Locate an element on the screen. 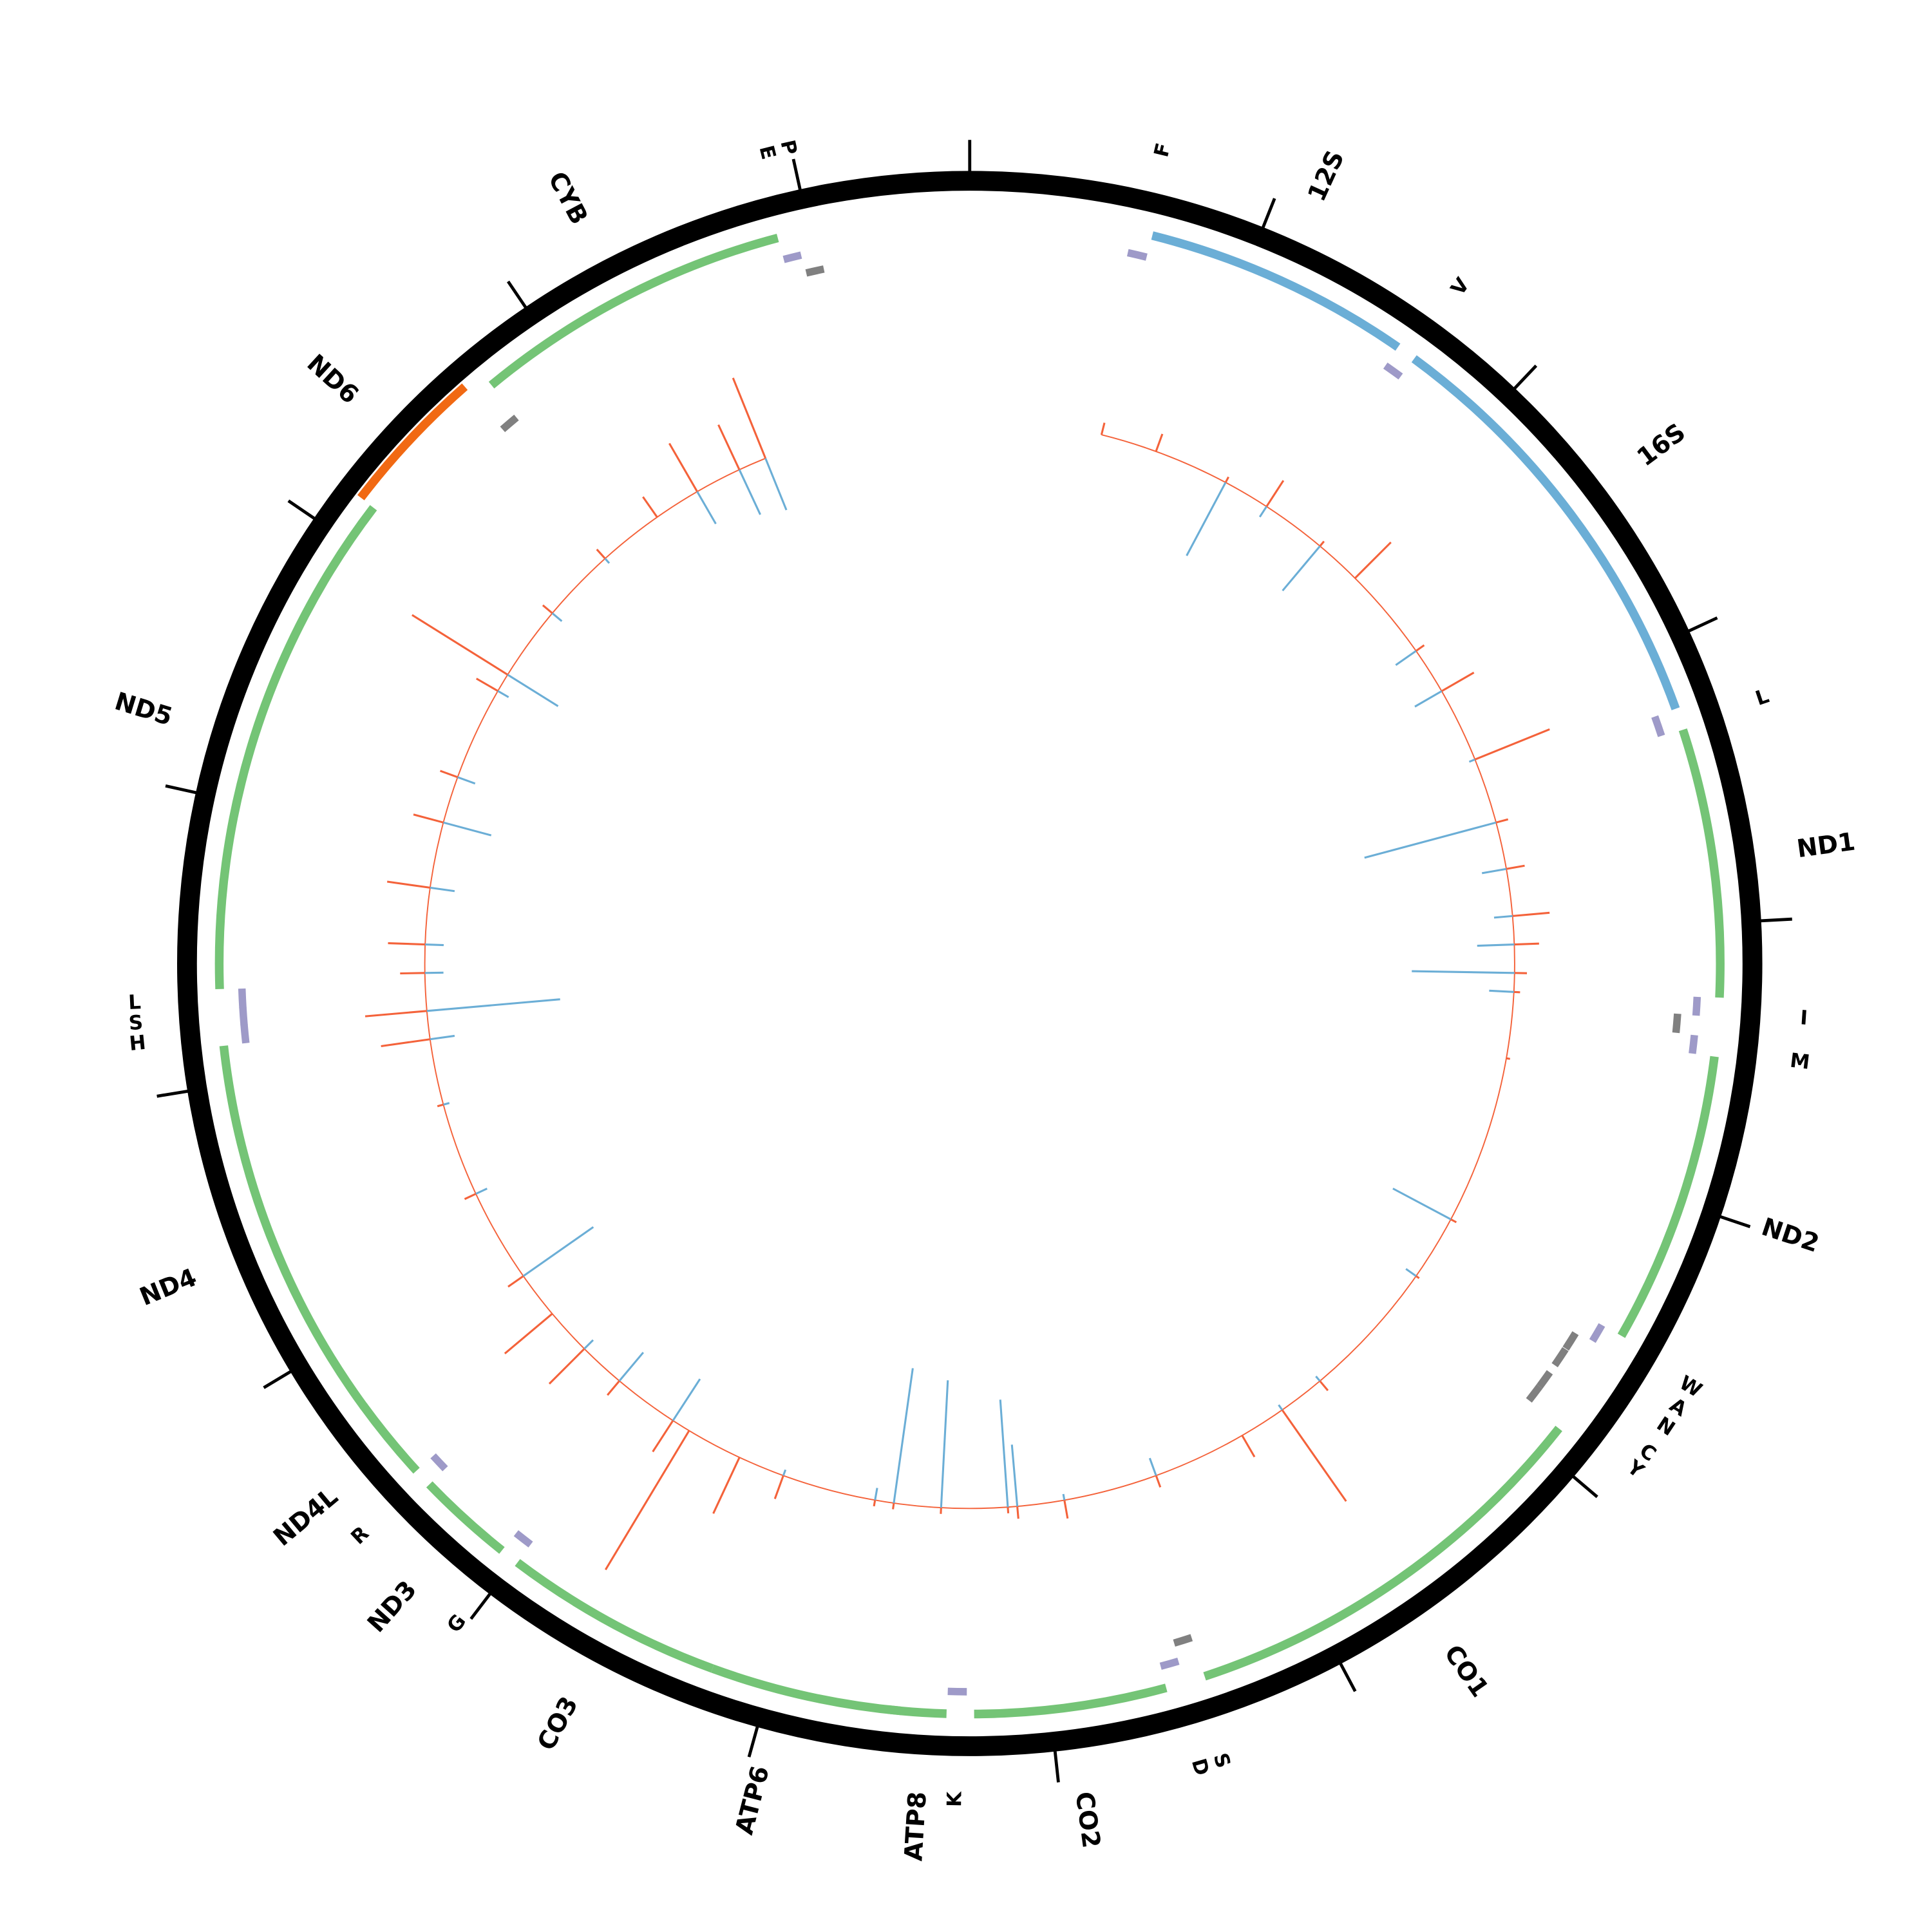 The image size is (1932, 1932). gene-label: ND6 is located at coordinates (333, 380).